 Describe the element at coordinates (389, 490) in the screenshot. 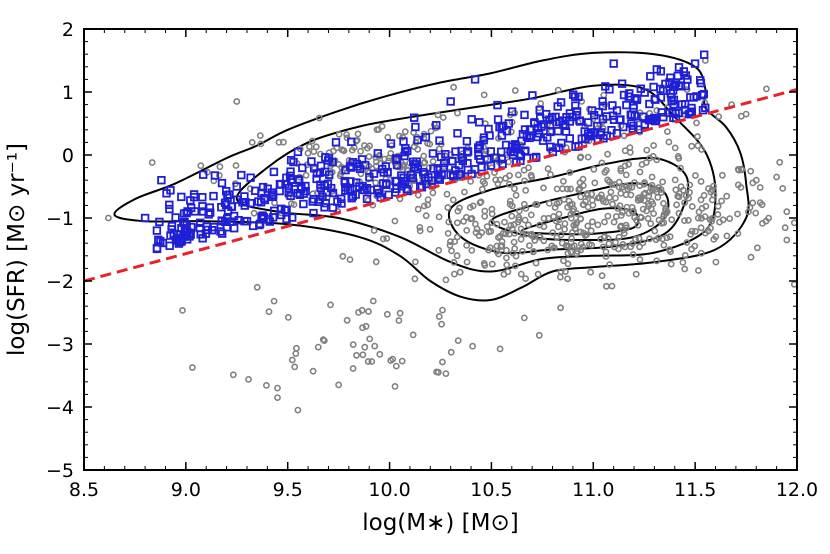

I see `x-tick-label: 10.0` at that location.